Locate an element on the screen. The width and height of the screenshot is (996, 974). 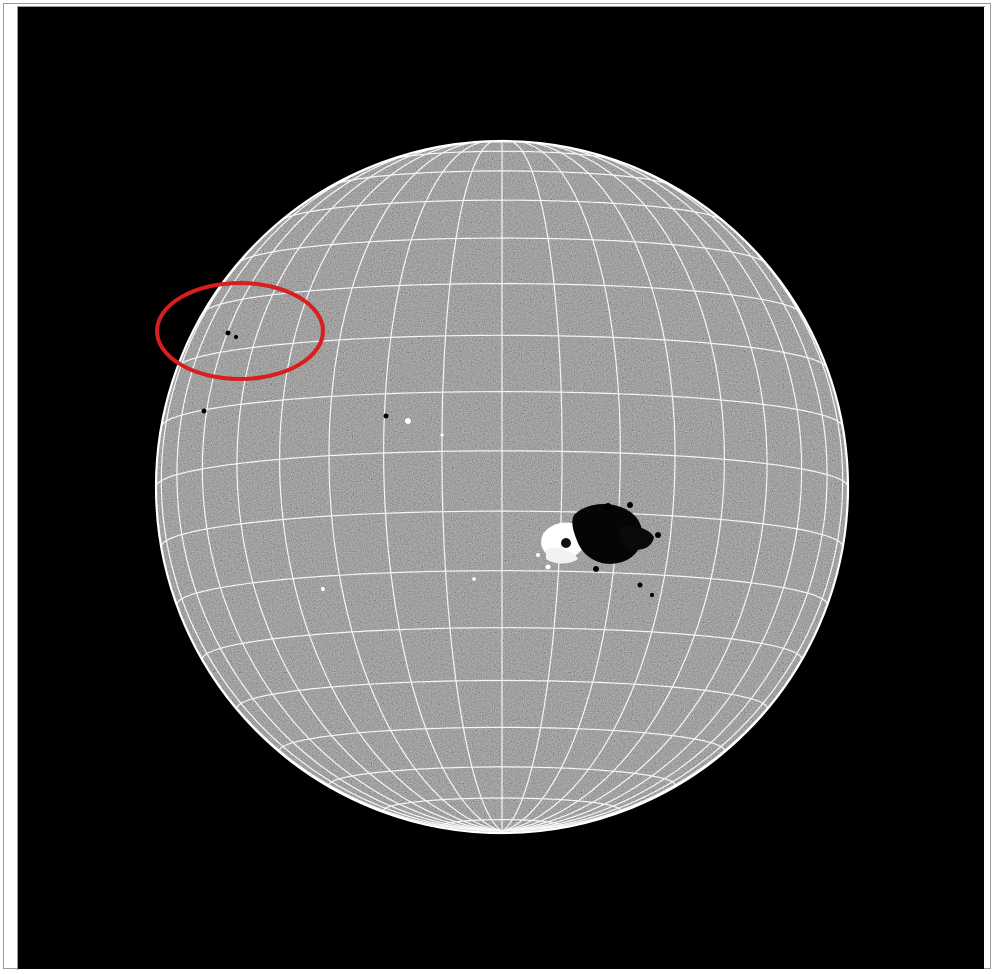
active-region is located at coordinates (598, 549).